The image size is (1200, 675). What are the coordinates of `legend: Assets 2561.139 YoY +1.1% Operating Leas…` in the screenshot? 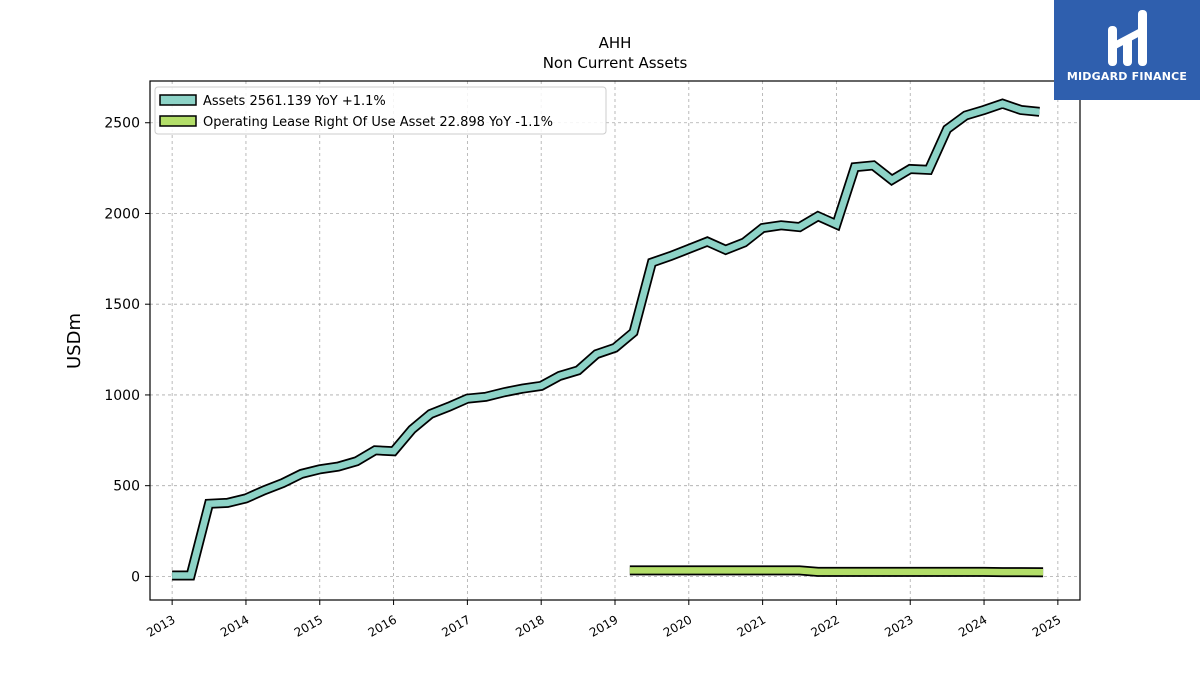 It's located at (380, 110).